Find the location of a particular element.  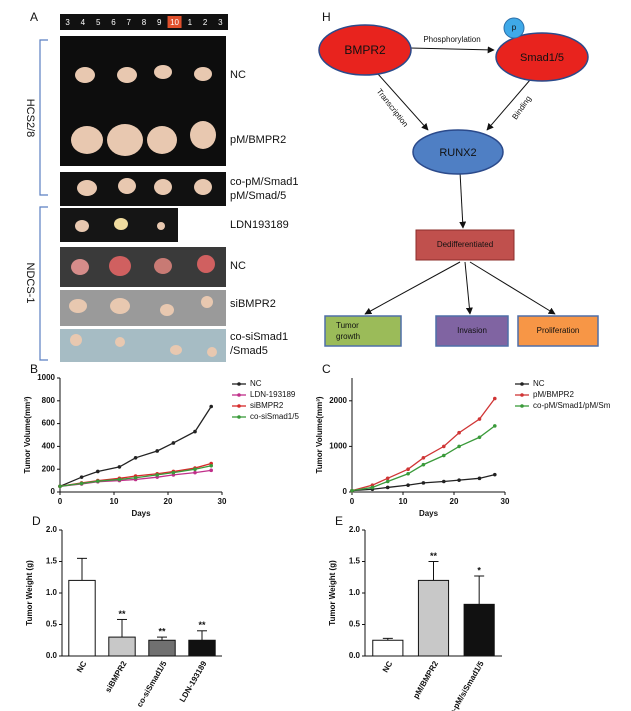

ruler-label: 8 is located at coordinates (144, 22).